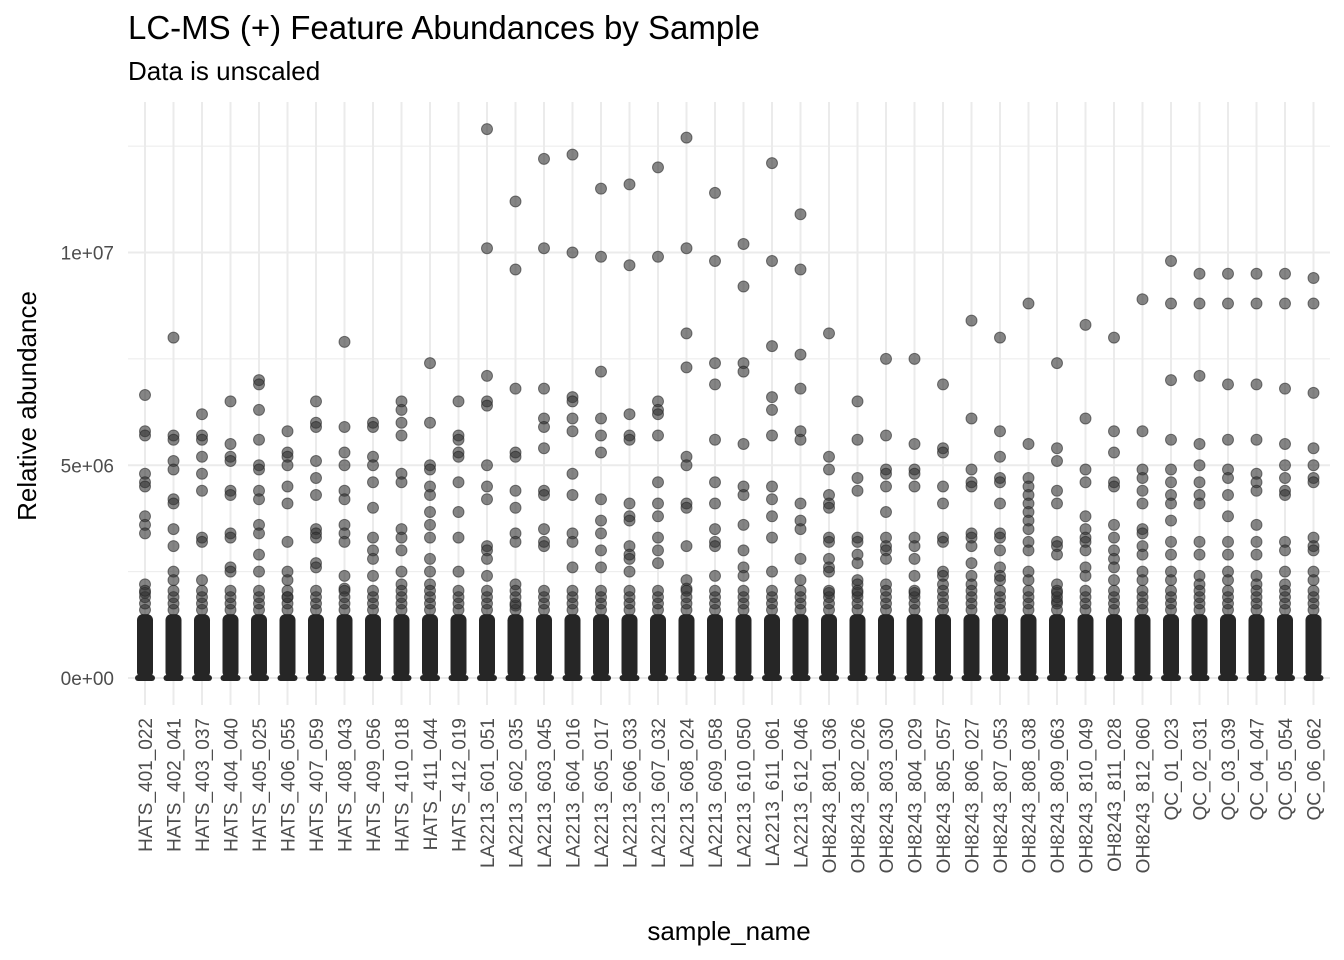  Describe the element at coordinates (545, 793) in the screenshot. I see `x-tick-label: LA2213_603_045` at that location.